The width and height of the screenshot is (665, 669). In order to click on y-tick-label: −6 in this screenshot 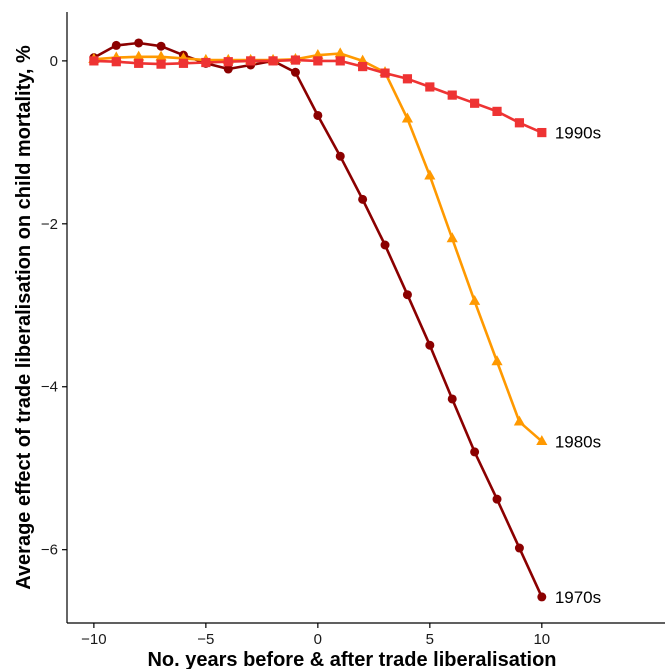, I will do `click(49, 550)`.